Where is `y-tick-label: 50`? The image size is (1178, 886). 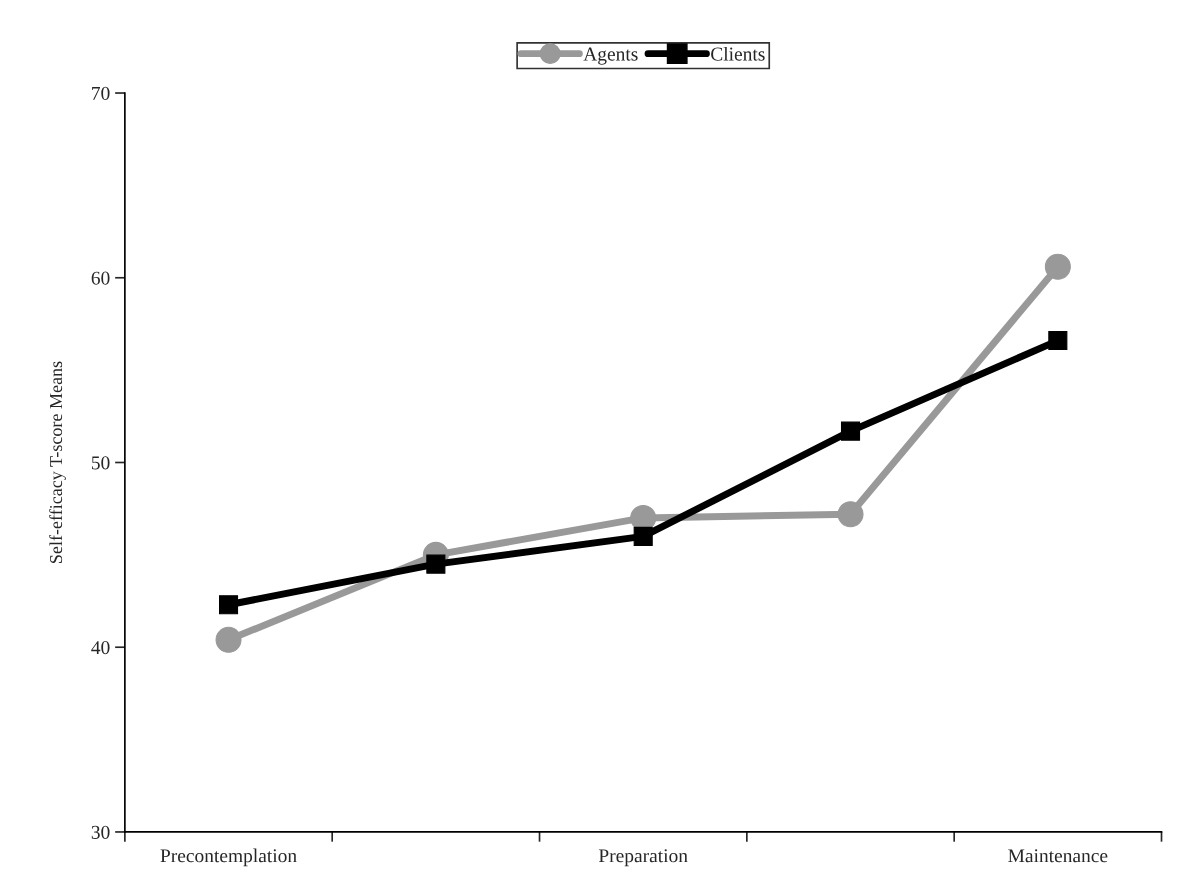 y-tick-label: 50 is located at coordinates (100, 463).